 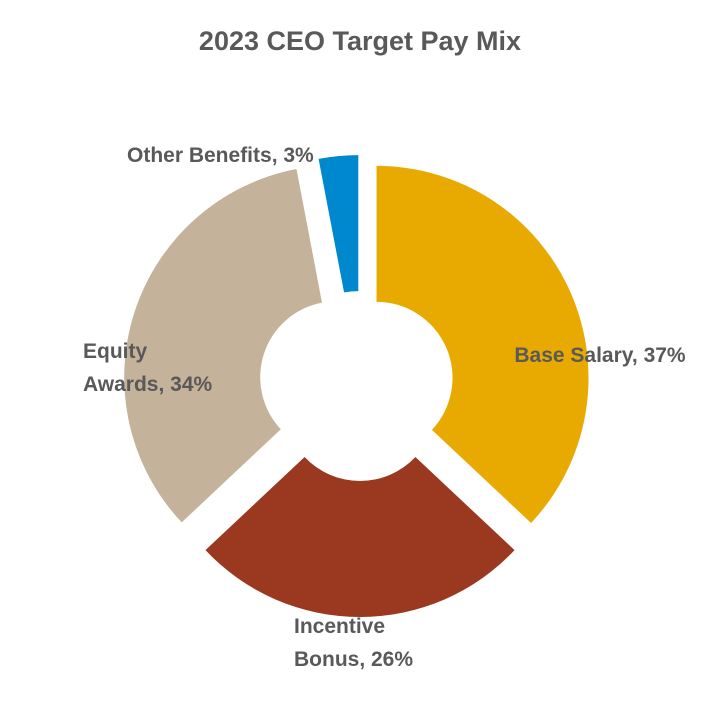 I want to click on slice-equity-awards, so click(x=223, y=346).